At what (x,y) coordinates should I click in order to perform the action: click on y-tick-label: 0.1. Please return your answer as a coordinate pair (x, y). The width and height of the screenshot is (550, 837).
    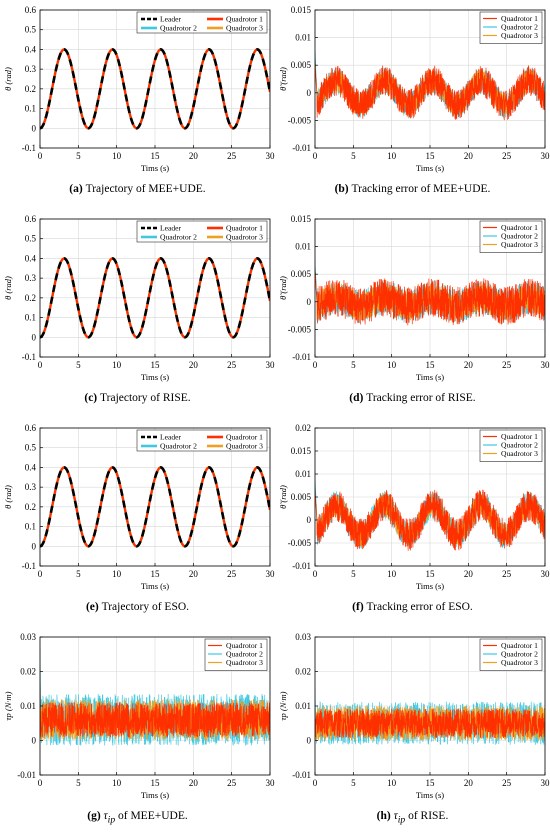
    Looking at the image, I should click on (30, 109).